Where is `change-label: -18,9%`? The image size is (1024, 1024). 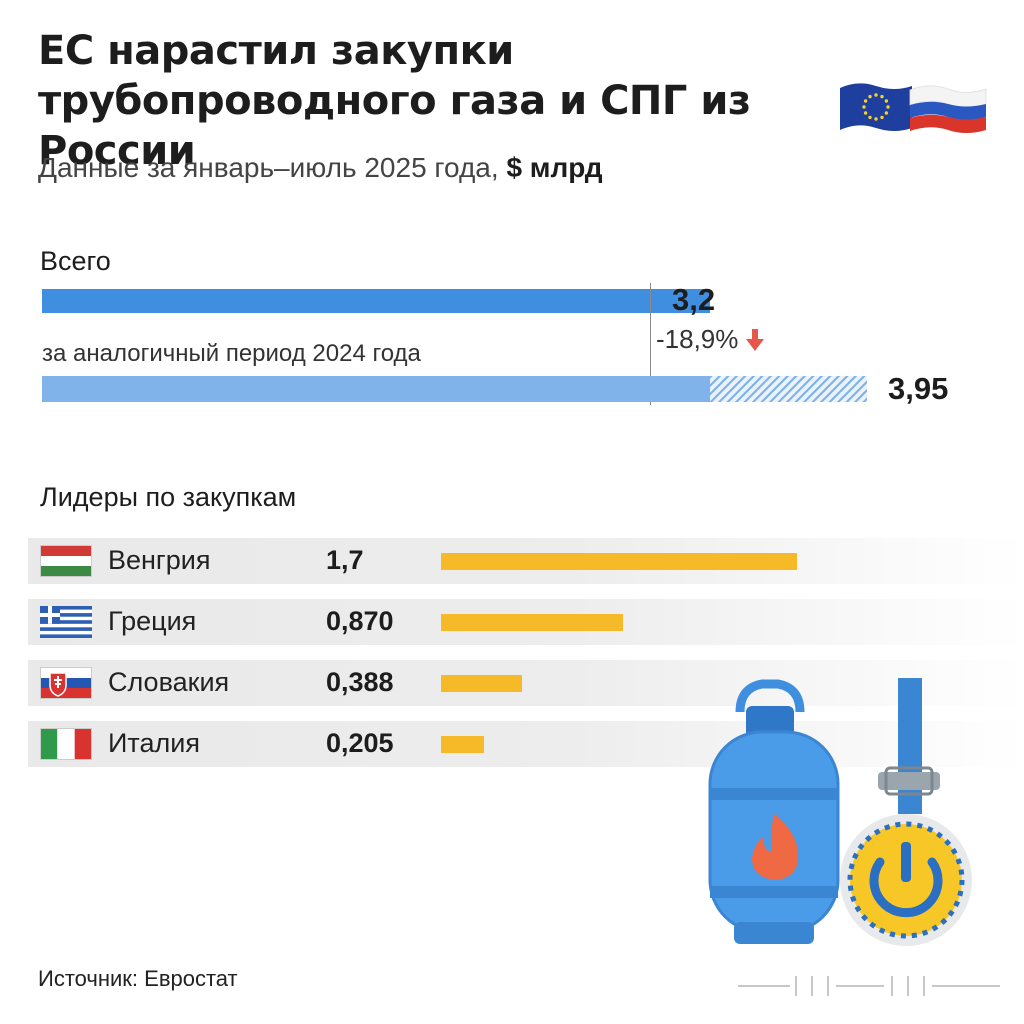
change-label: -18,9% is located at coordinates (710, 339).